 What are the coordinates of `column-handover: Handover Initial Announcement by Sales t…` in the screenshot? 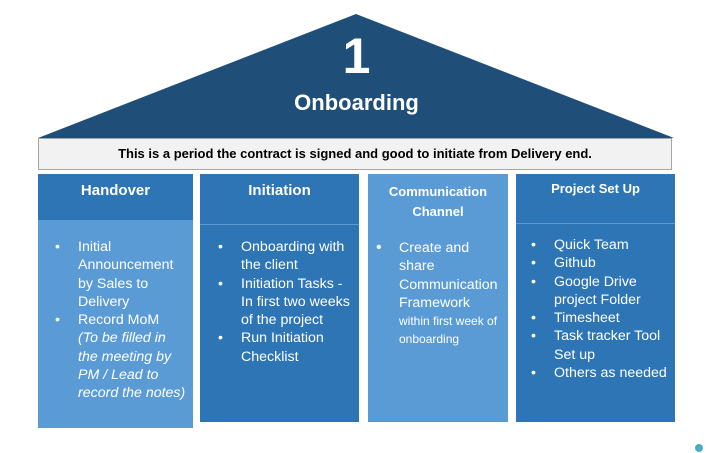 It's located at (115, 301).